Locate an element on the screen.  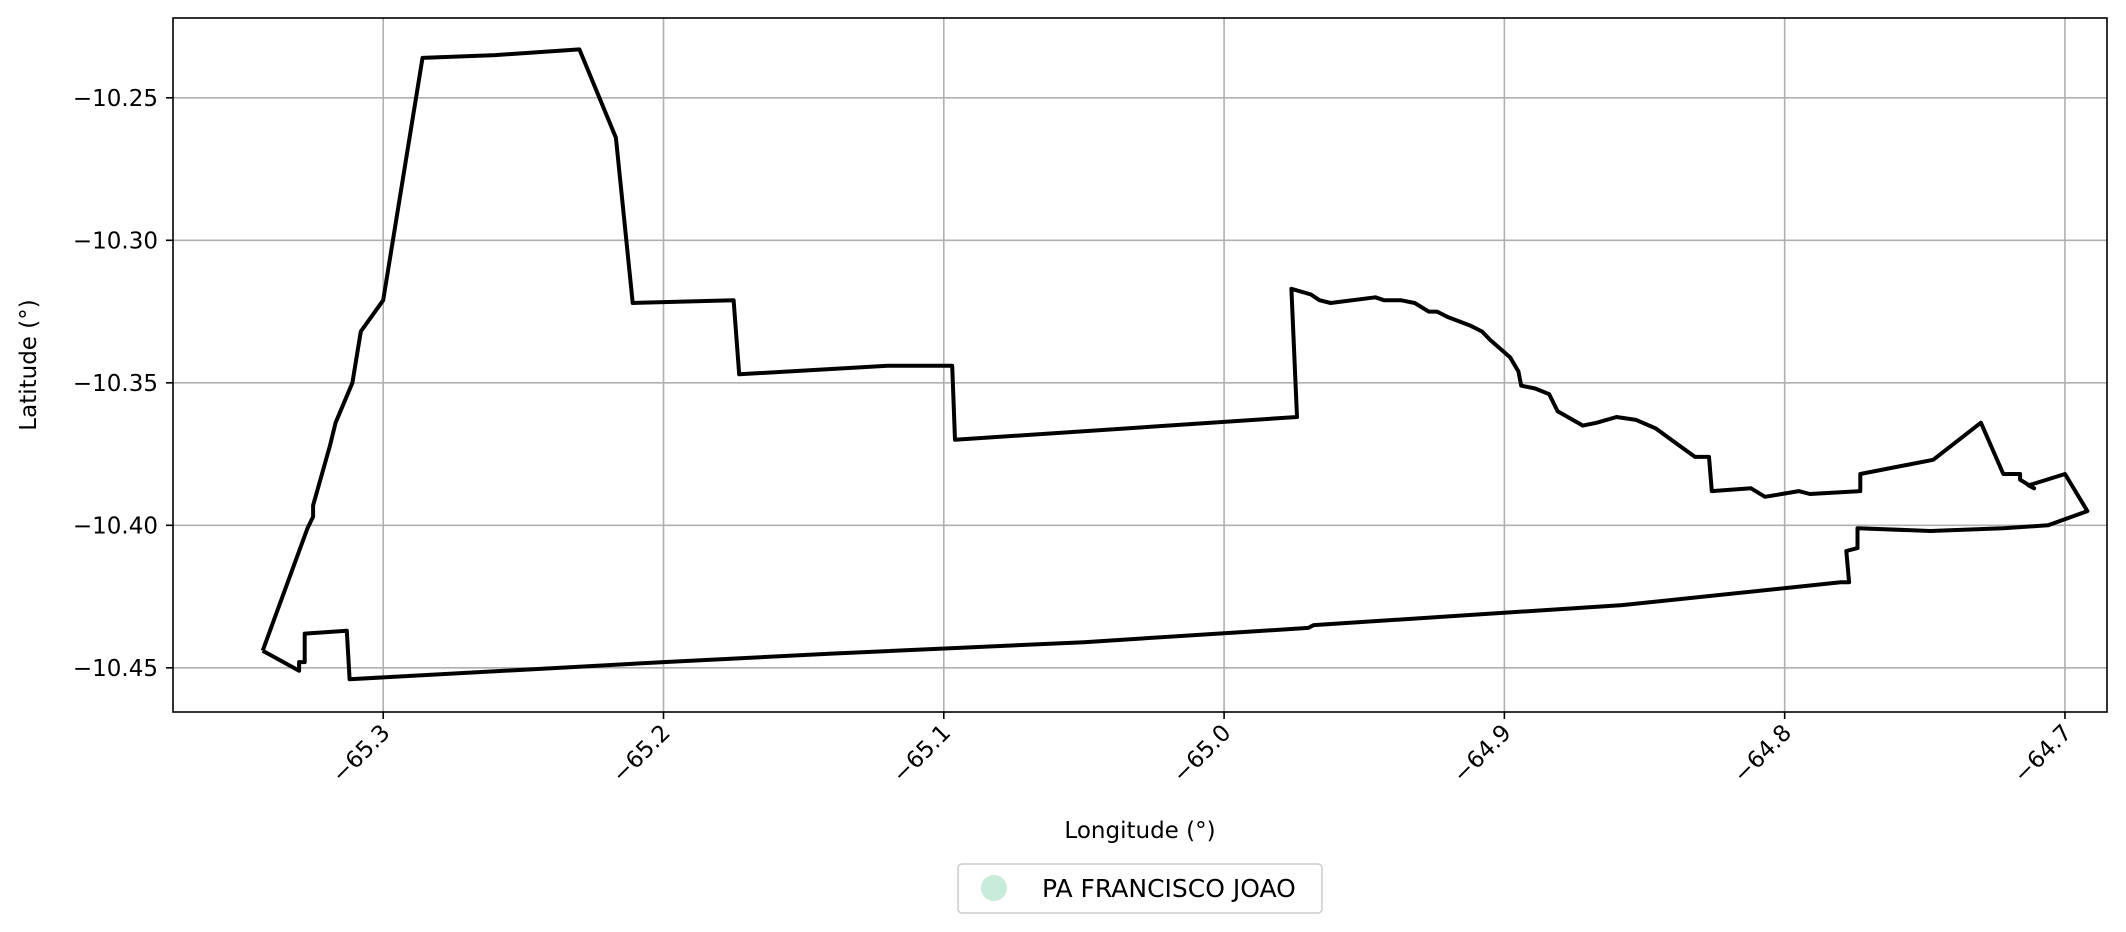
legend-marker is located at coordinates (994, 888).